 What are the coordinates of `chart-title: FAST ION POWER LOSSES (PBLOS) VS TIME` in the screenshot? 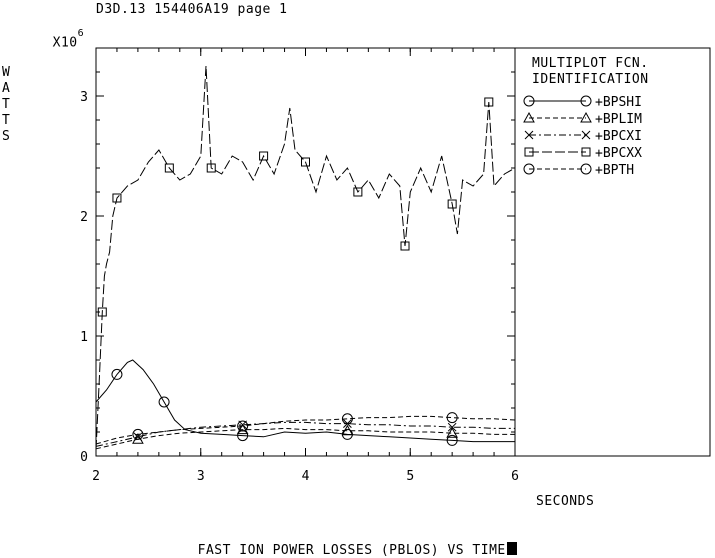 It's located at (349, 543).